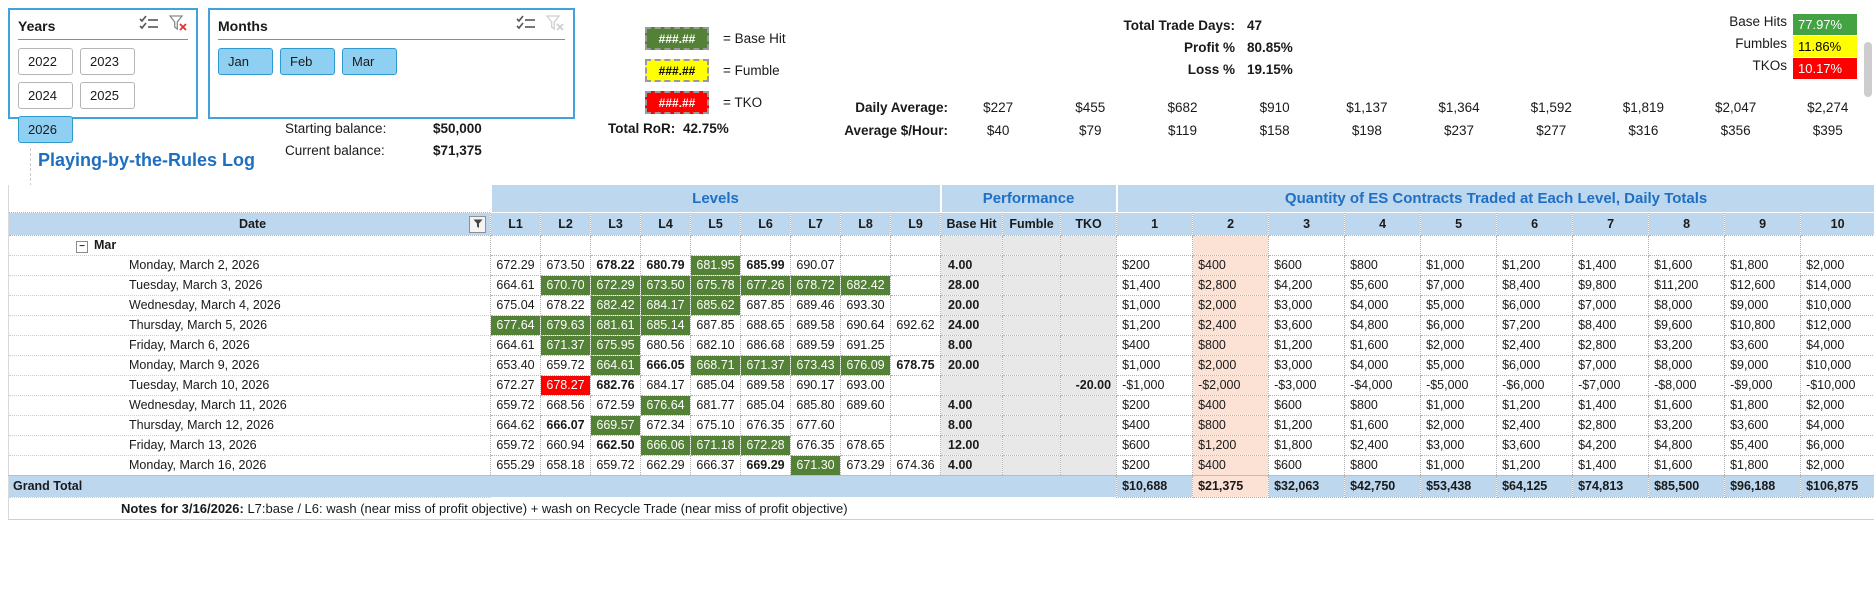 This screenshot has width=1874, height=589. What do you see at coordinates (1155, 385) in the screenshot?
I see `quantity-cell: -$1,000` at bounding box center [1155, 385].